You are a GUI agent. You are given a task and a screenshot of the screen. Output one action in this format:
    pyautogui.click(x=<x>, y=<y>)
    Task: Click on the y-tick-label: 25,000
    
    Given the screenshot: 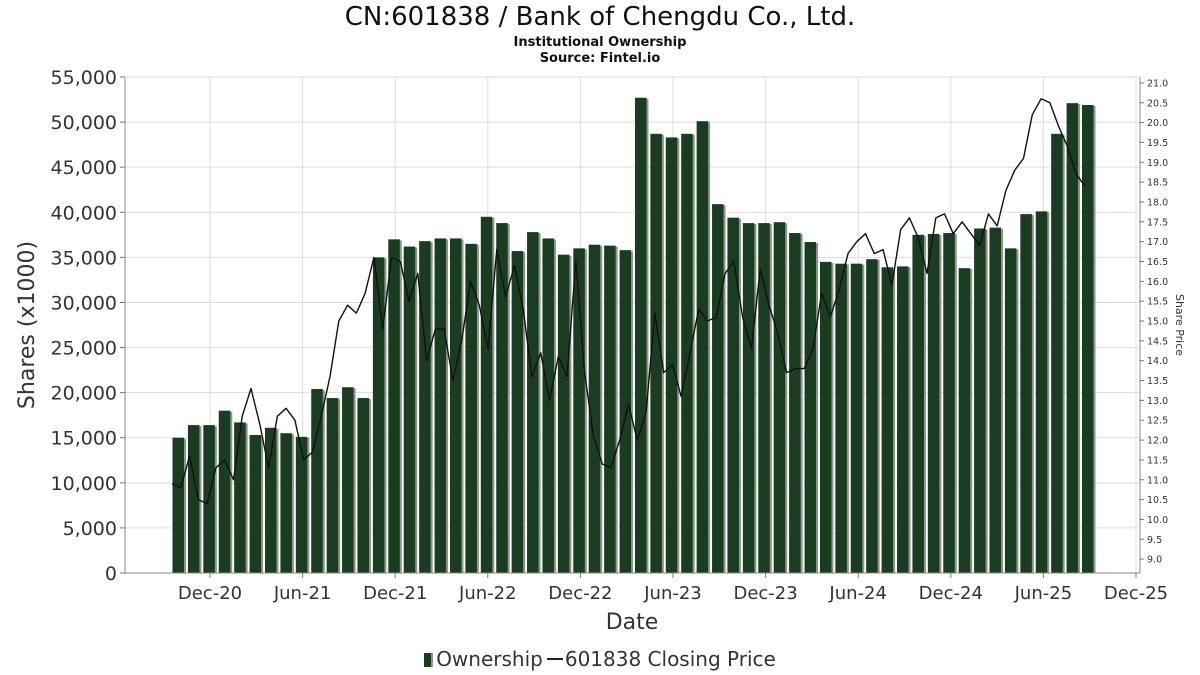 What is the action you would take?
    pyautogui.click(x=84, y=349)
    